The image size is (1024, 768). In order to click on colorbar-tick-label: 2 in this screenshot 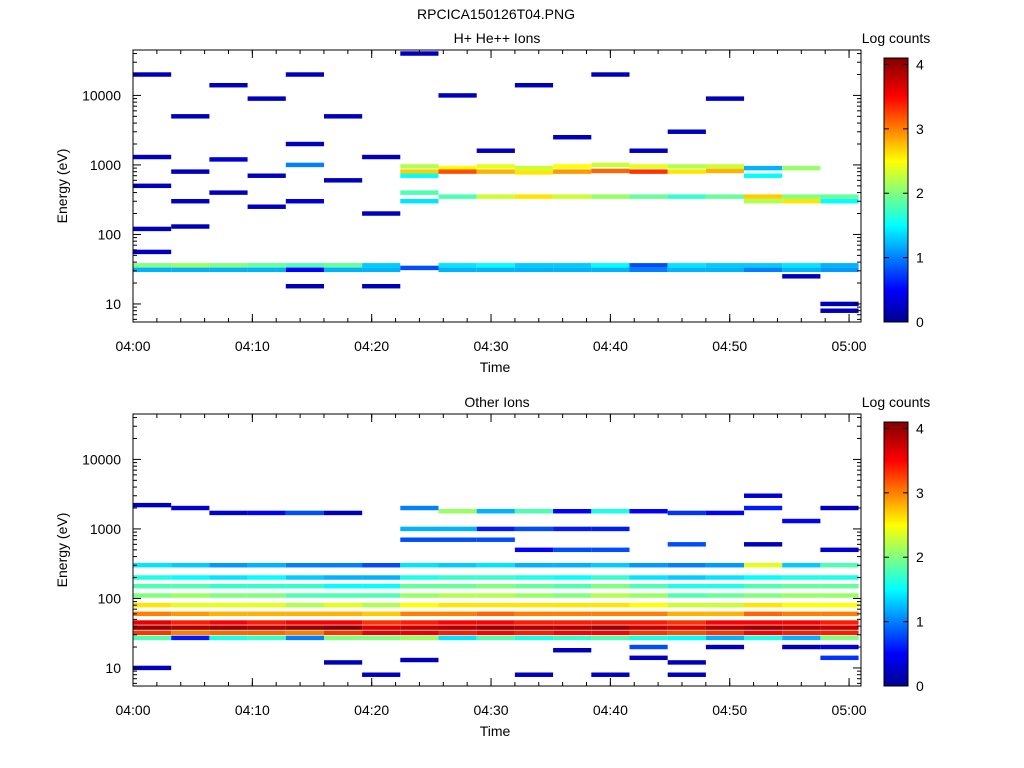, I will do `click(920, 557)`.